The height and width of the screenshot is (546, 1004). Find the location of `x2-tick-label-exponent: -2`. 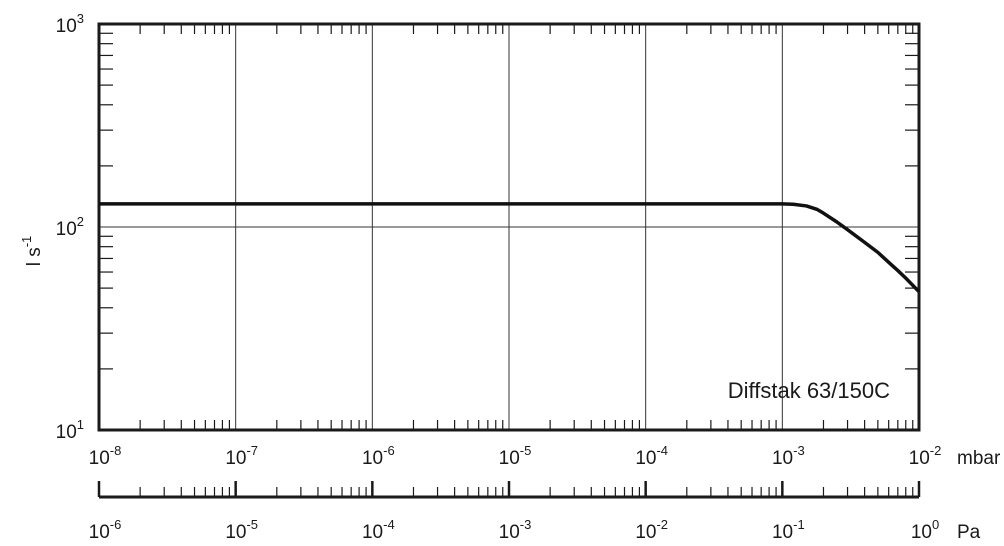

x2-tick-label-exponent: -2 is located at coordinates (662, 524).